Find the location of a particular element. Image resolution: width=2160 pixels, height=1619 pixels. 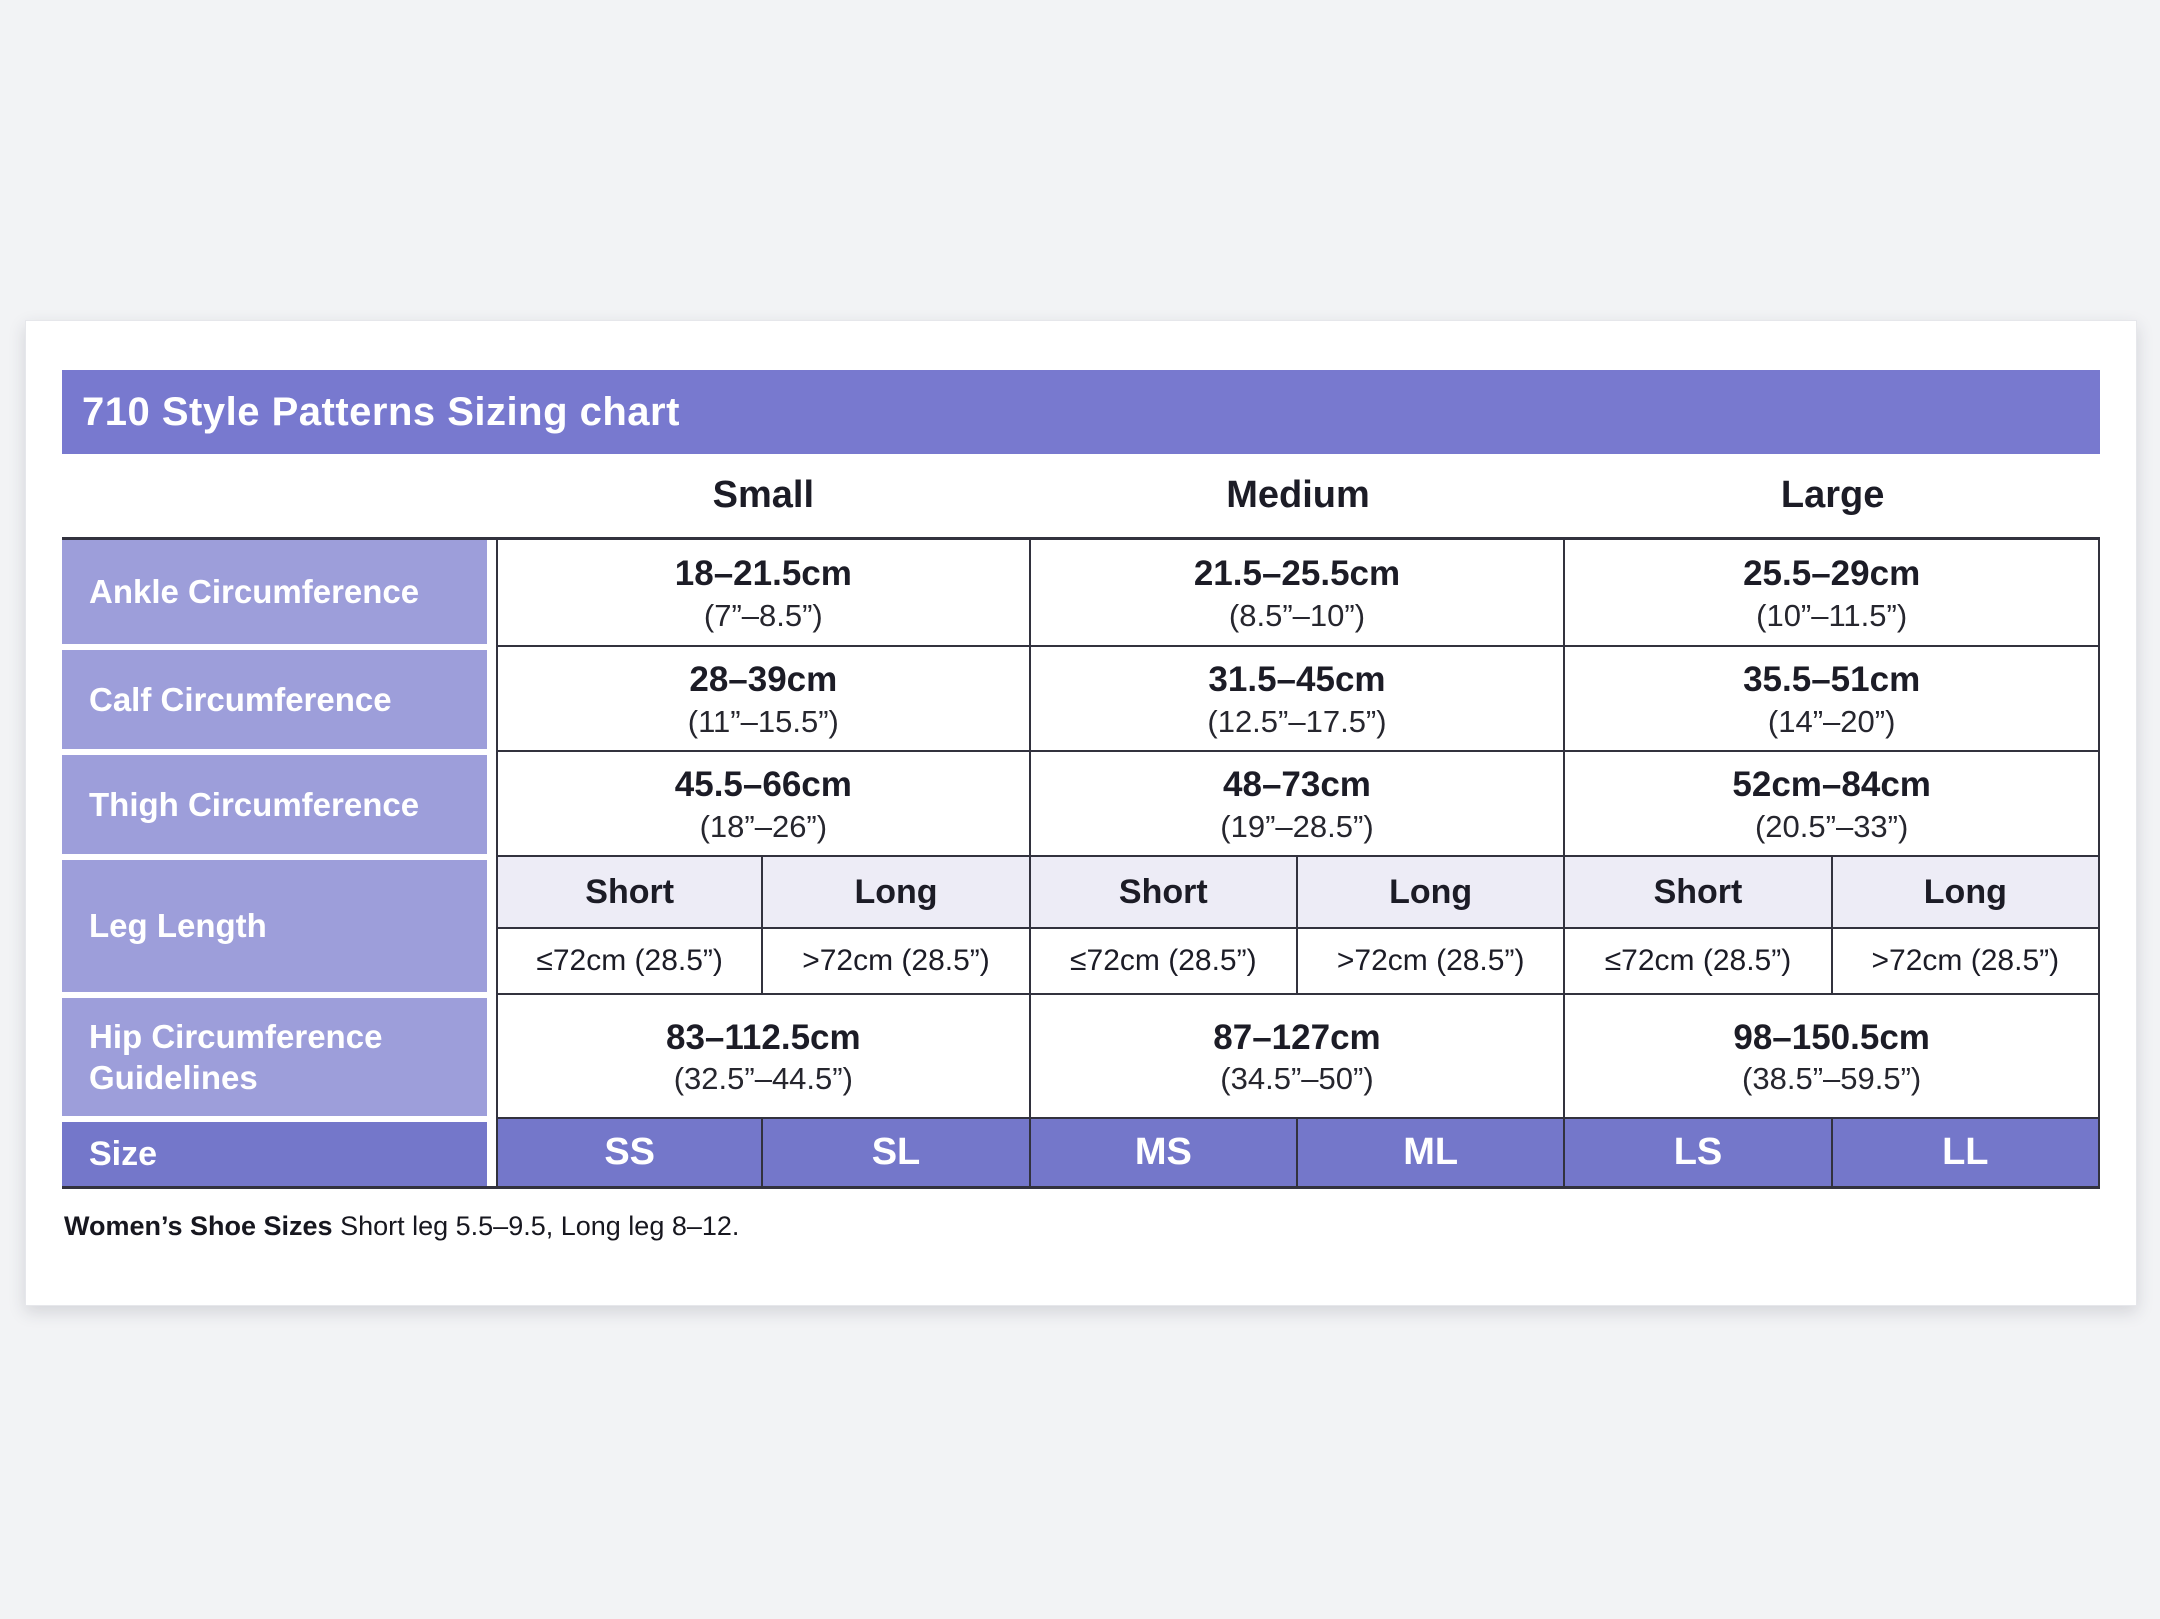

row-label: Size is located at coordinates (274, 1154).